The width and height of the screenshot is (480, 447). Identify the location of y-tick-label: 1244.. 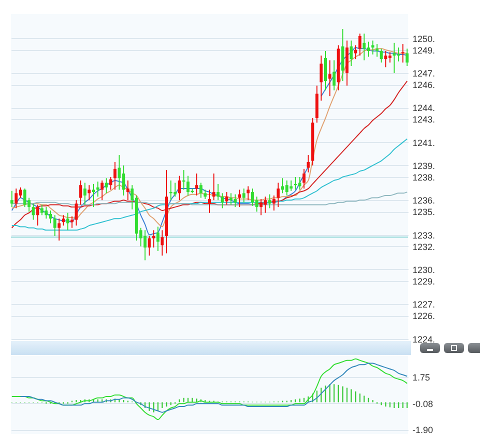
(424, 108).